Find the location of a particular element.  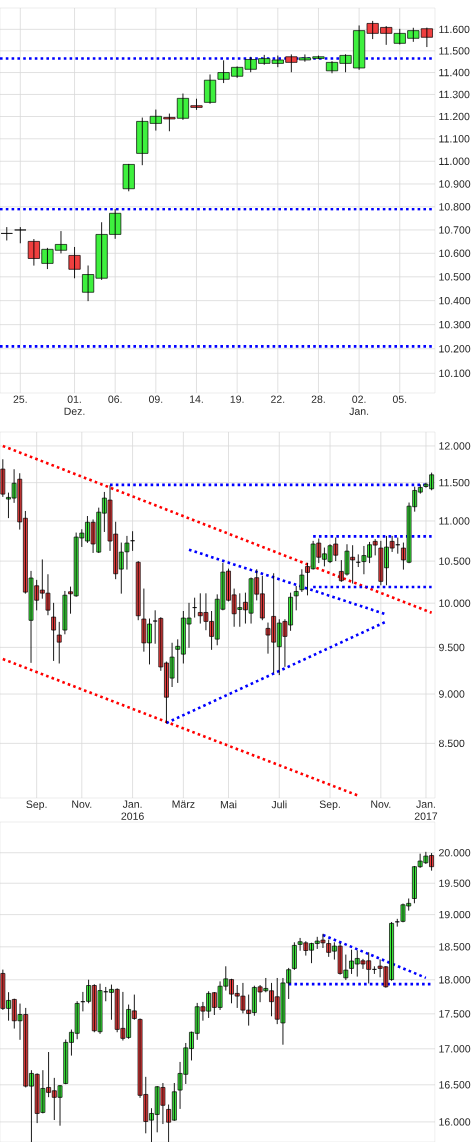

y-tick-label: 18.500 is located at coordinates (455, 947).